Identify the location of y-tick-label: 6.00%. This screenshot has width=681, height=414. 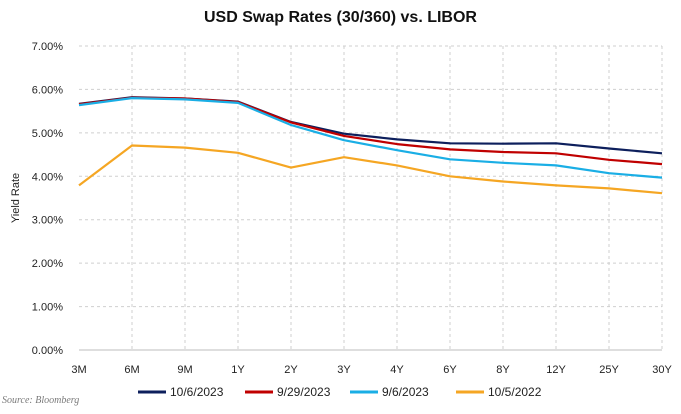
(47, 90).